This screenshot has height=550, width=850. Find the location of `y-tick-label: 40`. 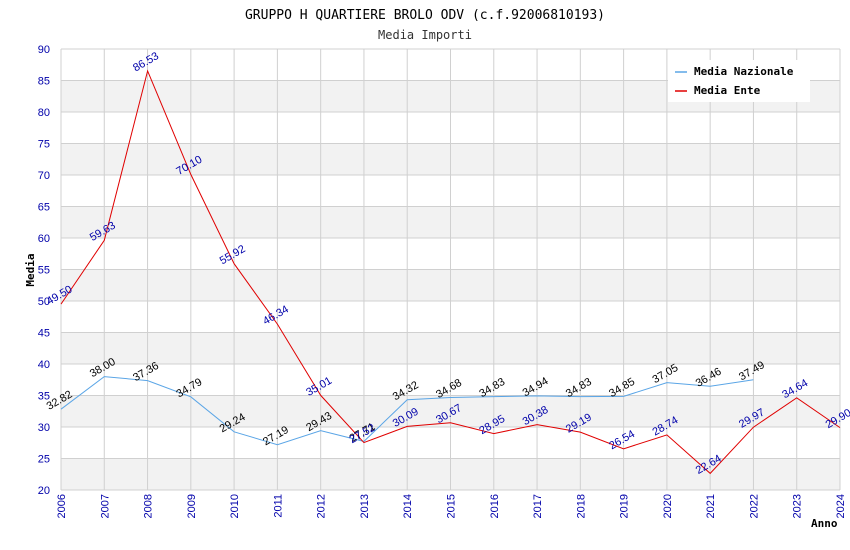

y-tick-label: 40 is located at coordinates (44, 365).